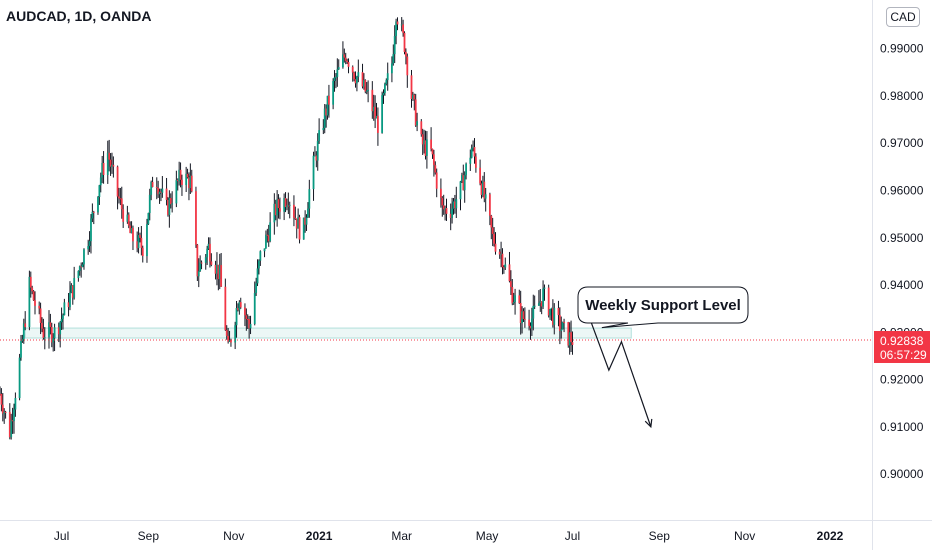  Describe the element at coordinates (401, 536) in the screenshot. I see `x-tick-label: Mar` at that location.